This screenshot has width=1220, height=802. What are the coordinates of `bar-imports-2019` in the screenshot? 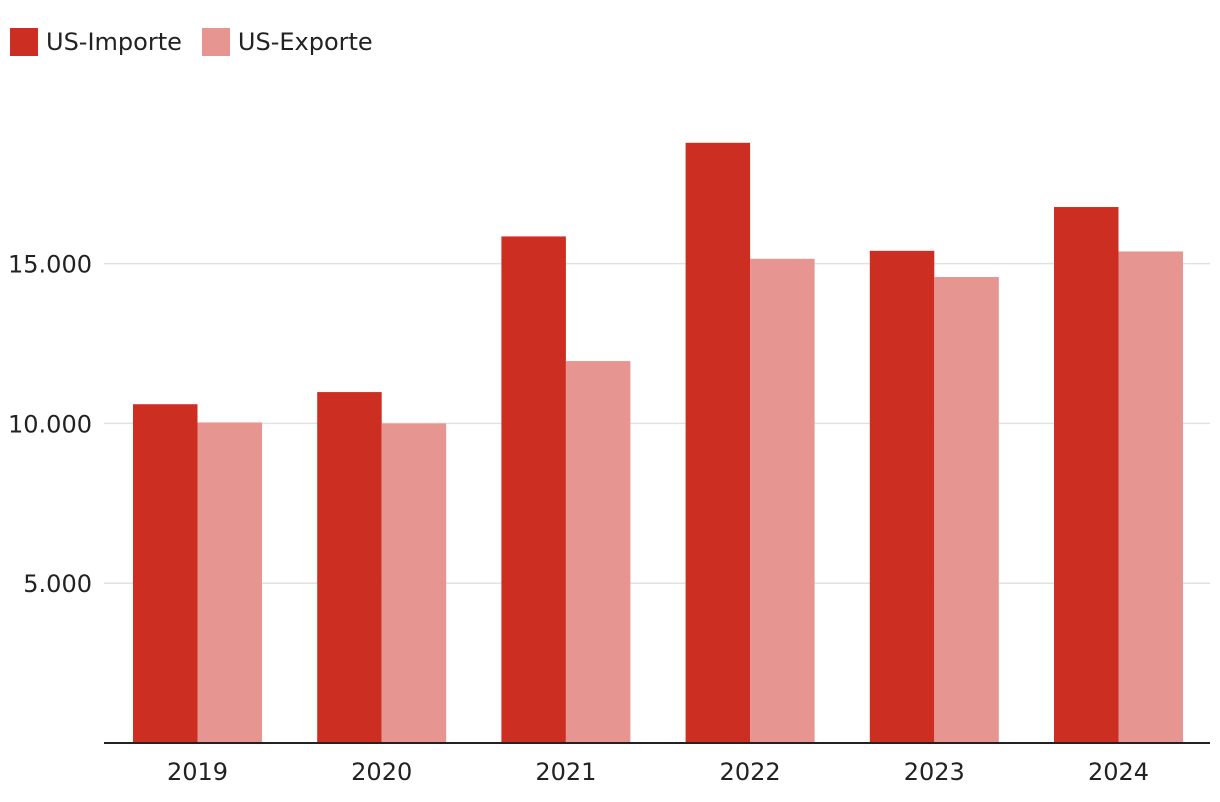 It's located at (165, 573).